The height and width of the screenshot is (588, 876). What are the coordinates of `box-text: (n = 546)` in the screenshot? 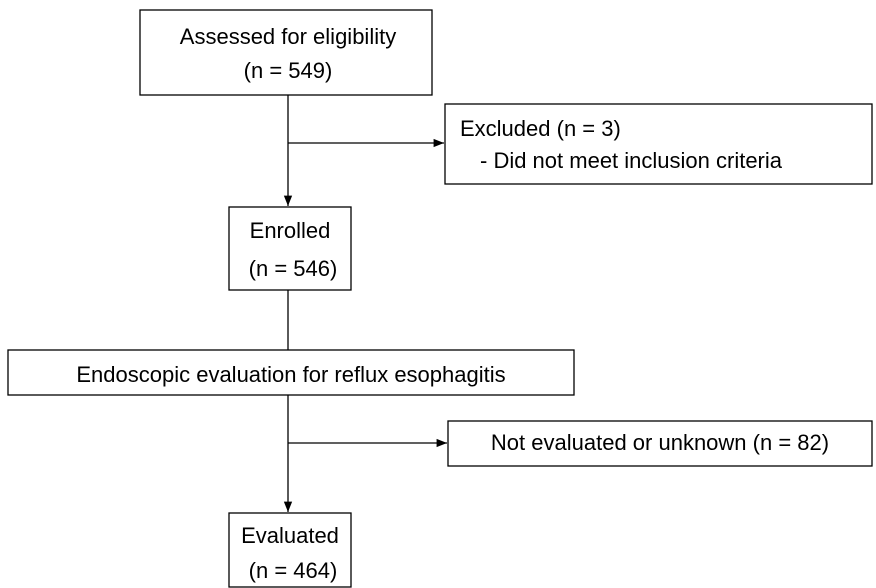 It's located at (293, 268).